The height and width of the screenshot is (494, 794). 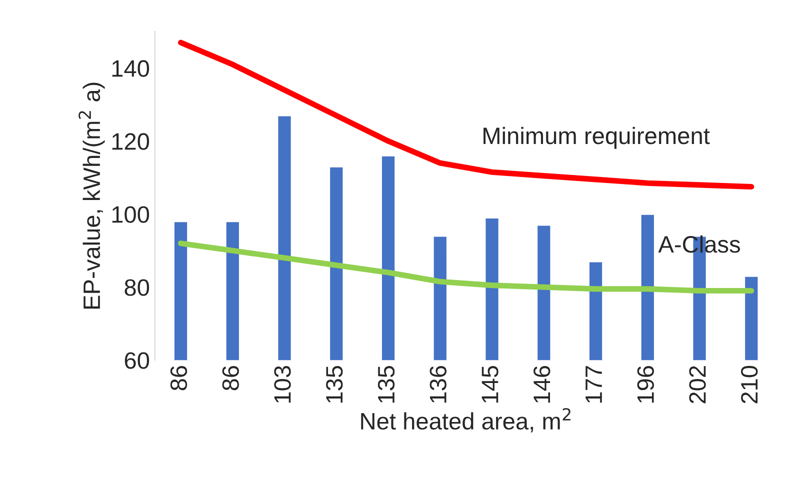 What do you see at coordinates (465, 420) in the screenshot?
I see `x-axis-title: Net heated area, m$^{2}$` at bounding box center [465, 420].